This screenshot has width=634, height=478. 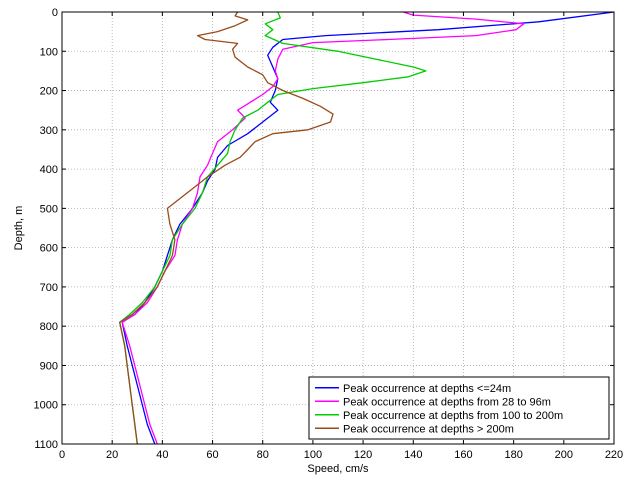 What do you see at coordinates (112, 455) in the screenshot?
I see `x-tick-label: 20` at bounding box center [112, 455].